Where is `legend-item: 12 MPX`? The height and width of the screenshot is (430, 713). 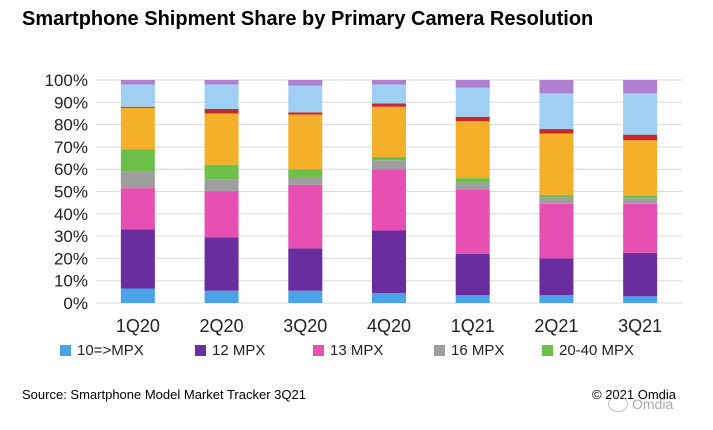 legend-item: 12 MPX is located at coordinates (230, 350).